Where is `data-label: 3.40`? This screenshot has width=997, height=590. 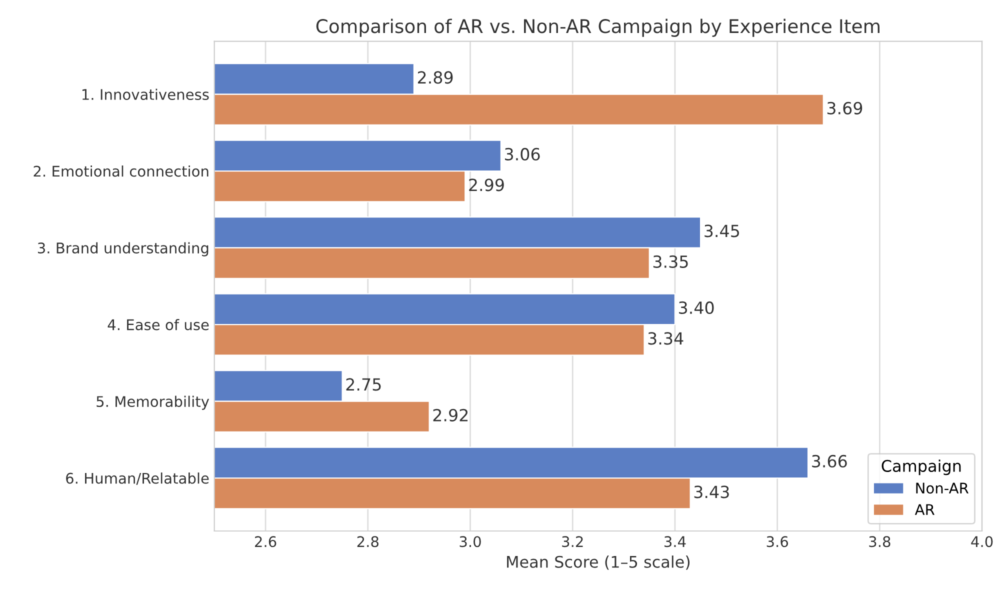 data-label: 3.40 is located at coordinates (696, 307).